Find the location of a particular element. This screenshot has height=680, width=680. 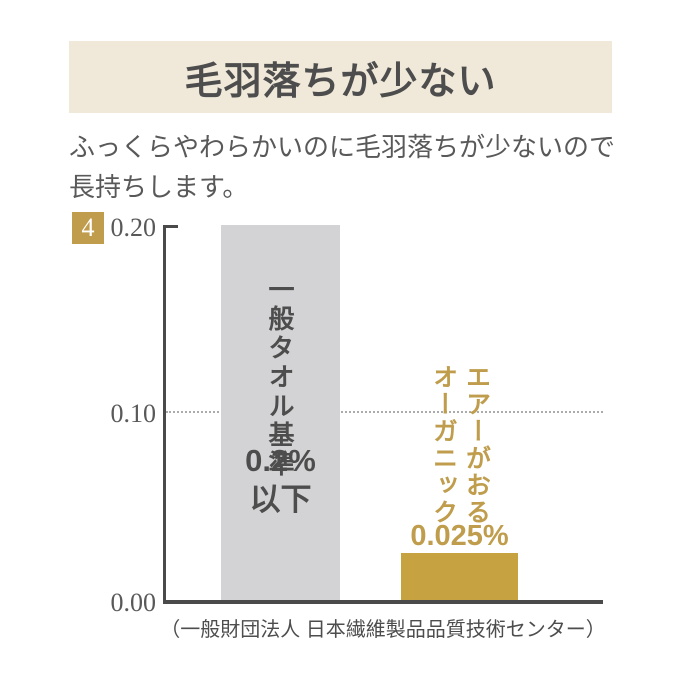

bar-label-air-woven-organic: エアーがおる オーガニック is located at coordinates (459, 445).